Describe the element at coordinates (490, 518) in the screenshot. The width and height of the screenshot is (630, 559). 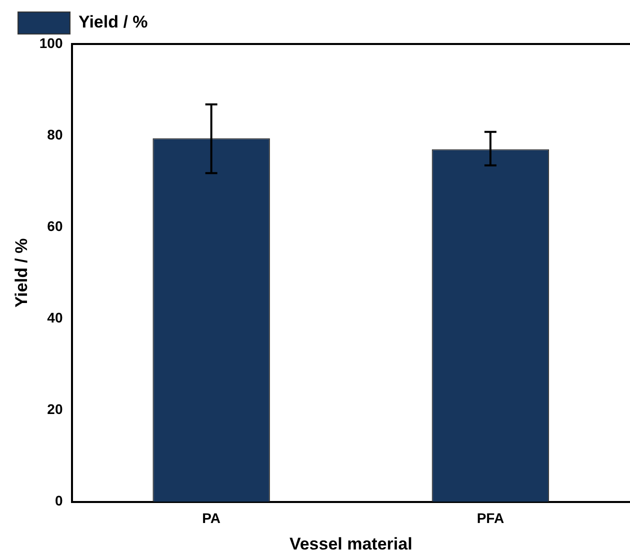
I see `x-tick-label: PFA` at that location.